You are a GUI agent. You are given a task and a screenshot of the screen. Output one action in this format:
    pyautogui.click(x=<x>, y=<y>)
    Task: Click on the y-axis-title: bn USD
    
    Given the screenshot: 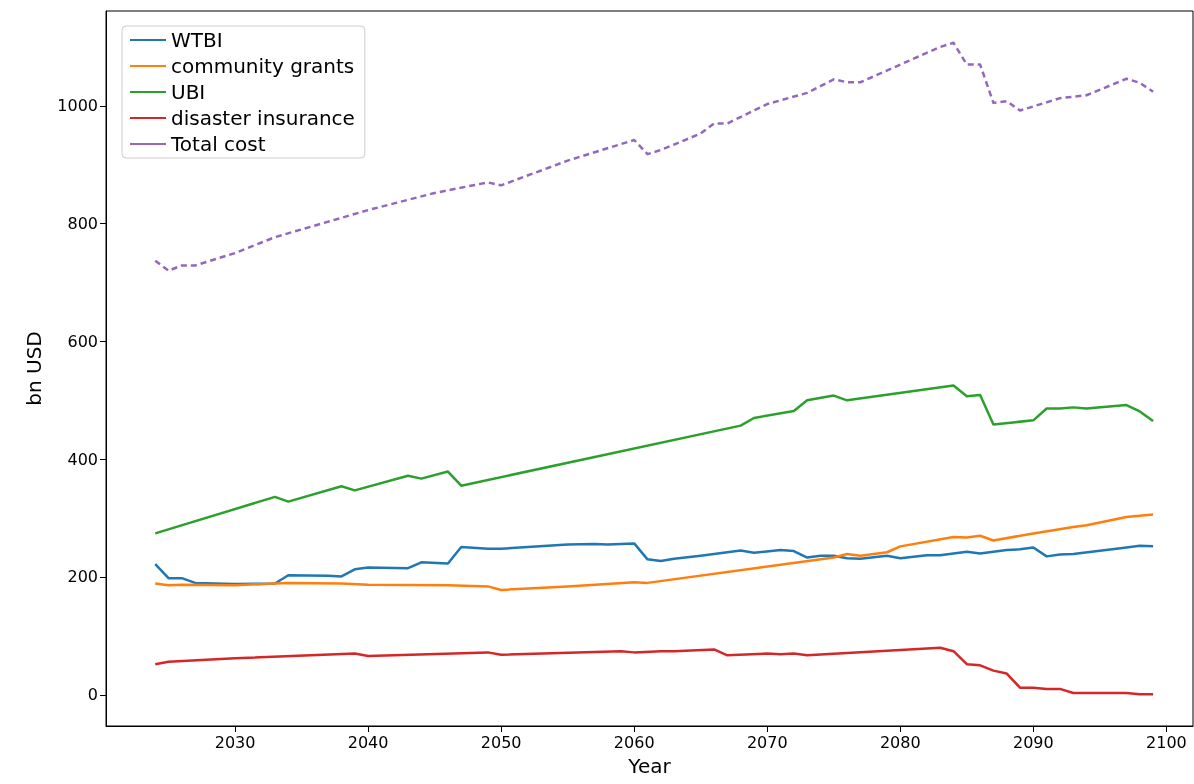 What is the action you would take?
    pyautogui.click(x=34, y=368)
    